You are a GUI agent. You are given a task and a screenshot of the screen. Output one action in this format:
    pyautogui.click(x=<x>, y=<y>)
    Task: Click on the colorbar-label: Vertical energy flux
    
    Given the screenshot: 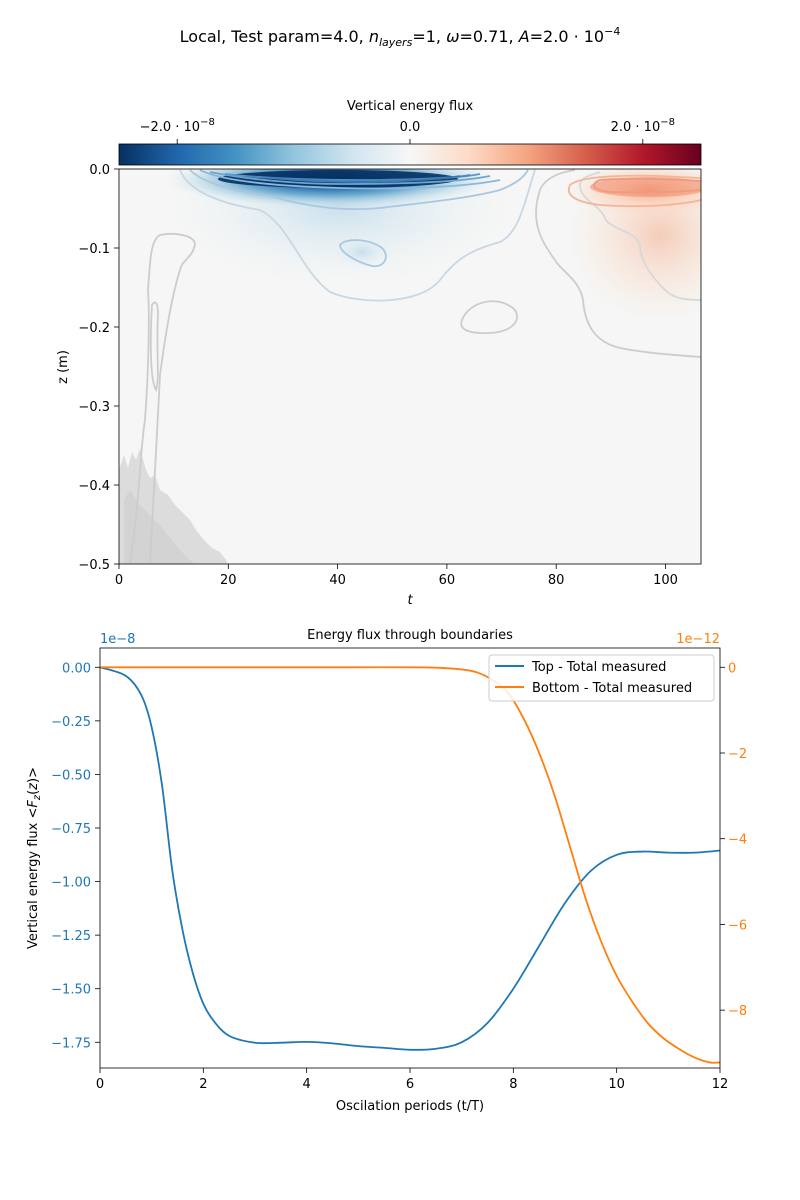 What is the action you would take?
    pyautogui.click(x=410, y=106)
    